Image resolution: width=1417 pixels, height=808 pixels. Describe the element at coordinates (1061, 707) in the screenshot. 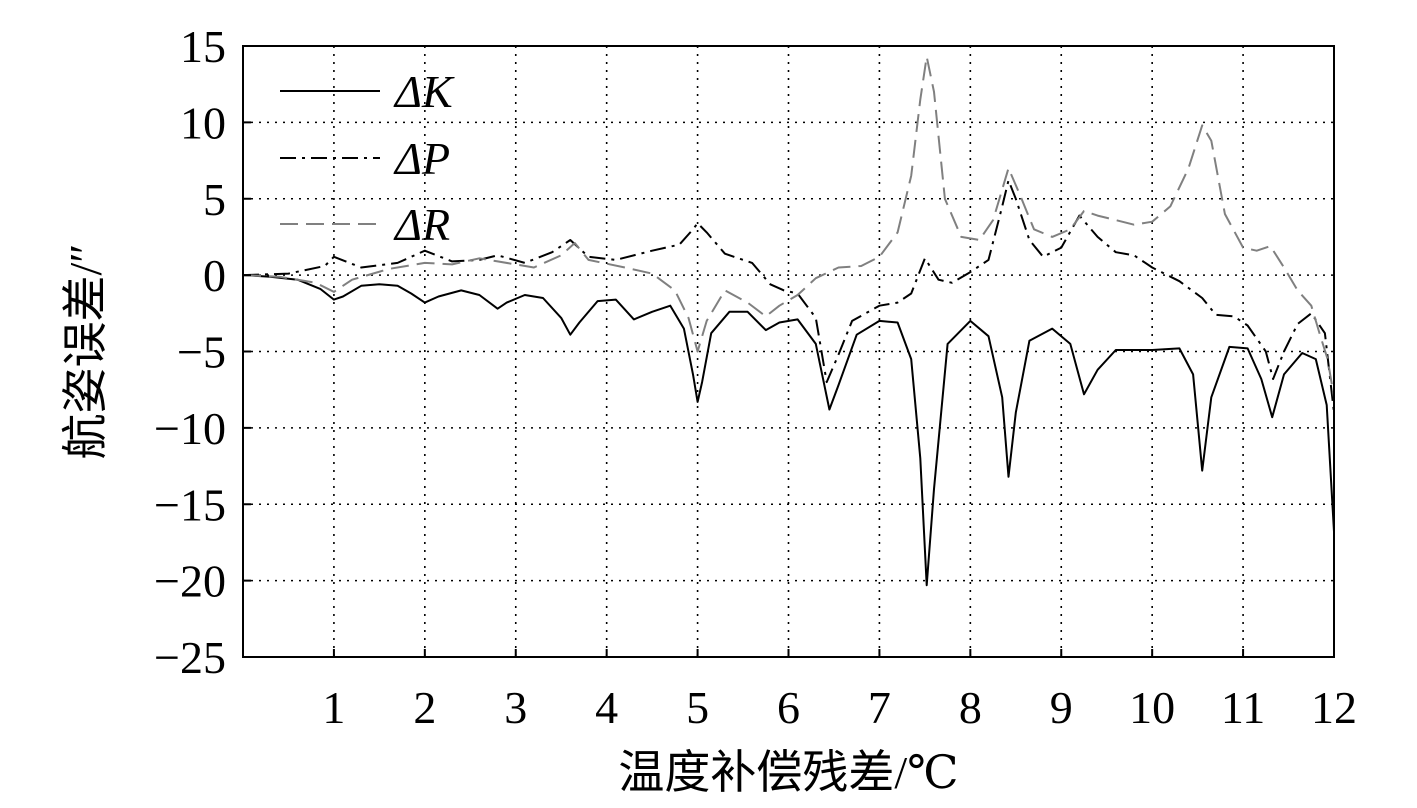

I see `x-tick-label: 9` at that location.